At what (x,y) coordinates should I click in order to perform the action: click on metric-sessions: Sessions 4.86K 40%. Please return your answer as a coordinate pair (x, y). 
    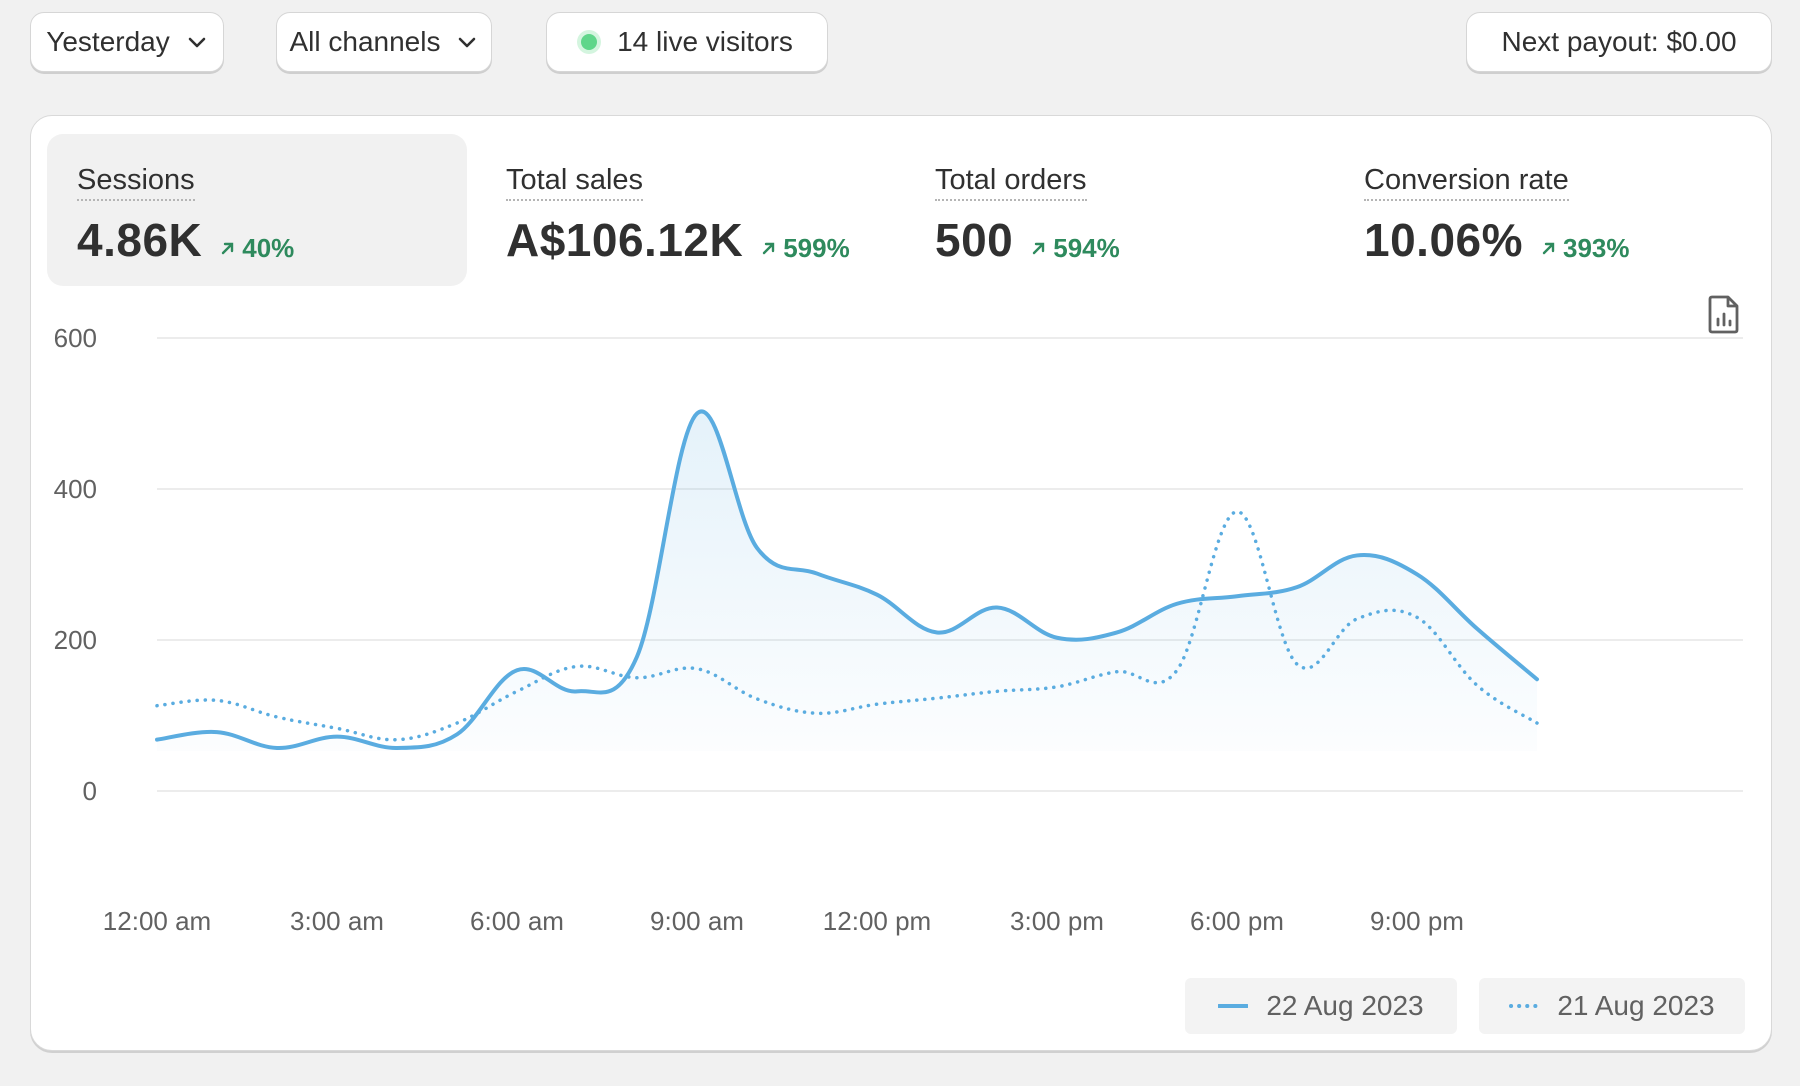
    Looking at the image, I should click on (257, 210).